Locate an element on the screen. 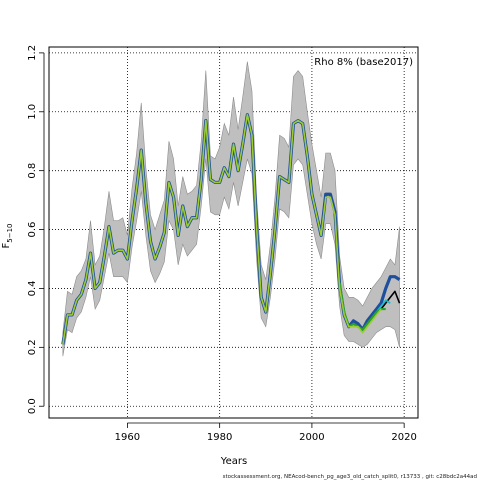  svg-text: F5−10 is located at coordinates (7, 236).